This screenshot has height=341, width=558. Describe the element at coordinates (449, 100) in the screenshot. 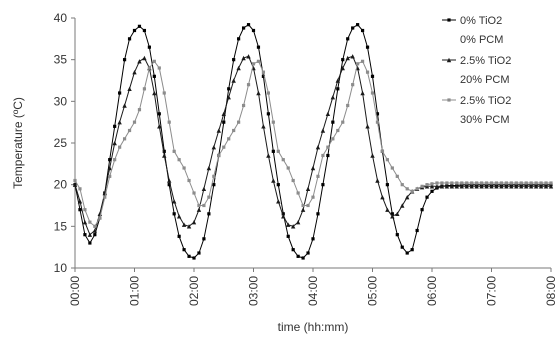

I see `legend-marker` at that location.